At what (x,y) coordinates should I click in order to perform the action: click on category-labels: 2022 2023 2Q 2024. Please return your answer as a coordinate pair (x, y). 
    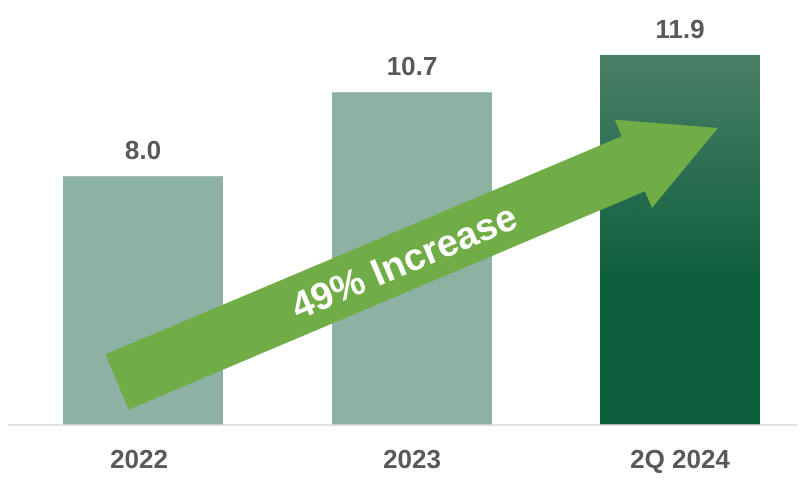
    Looking at the image, I should click on (420, 459).